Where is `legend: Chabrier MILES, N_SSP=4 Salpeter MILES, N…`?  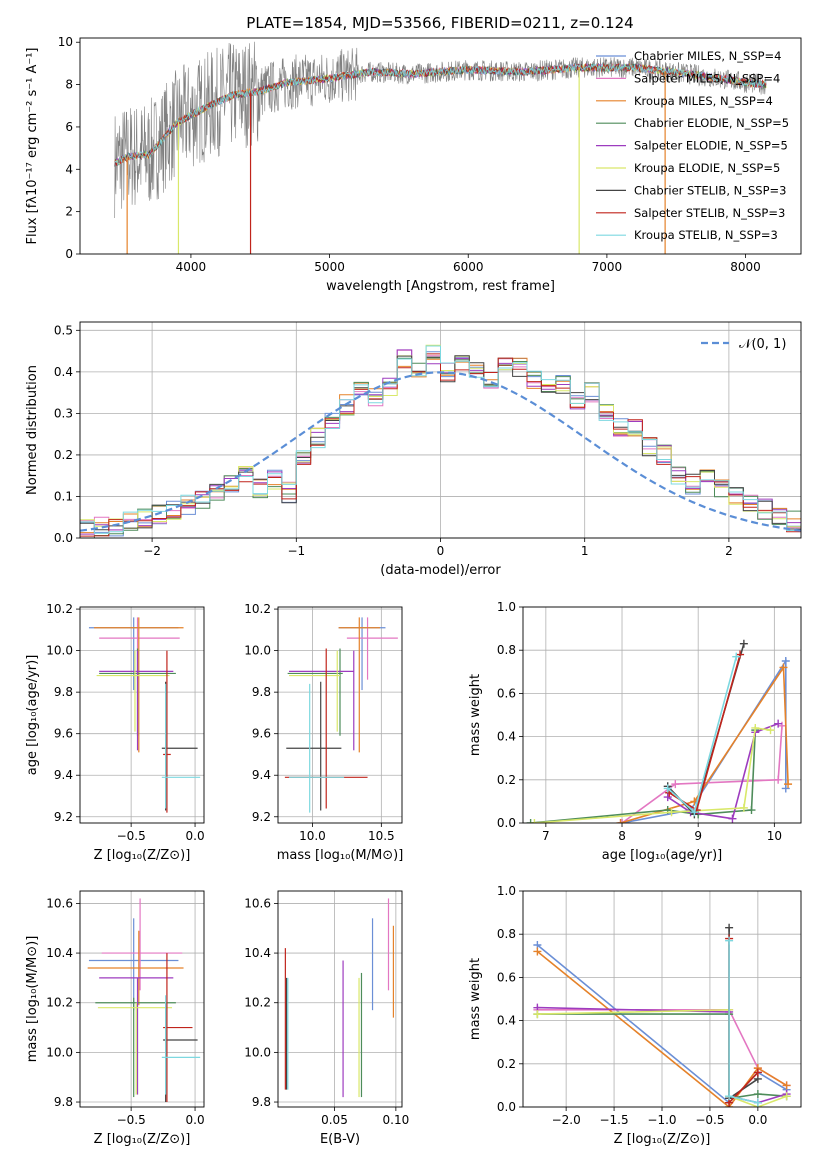
legend: Chabrier MILES, N_SSP=4 Salpeter MILES, N… is located at coordinates (692, 145).